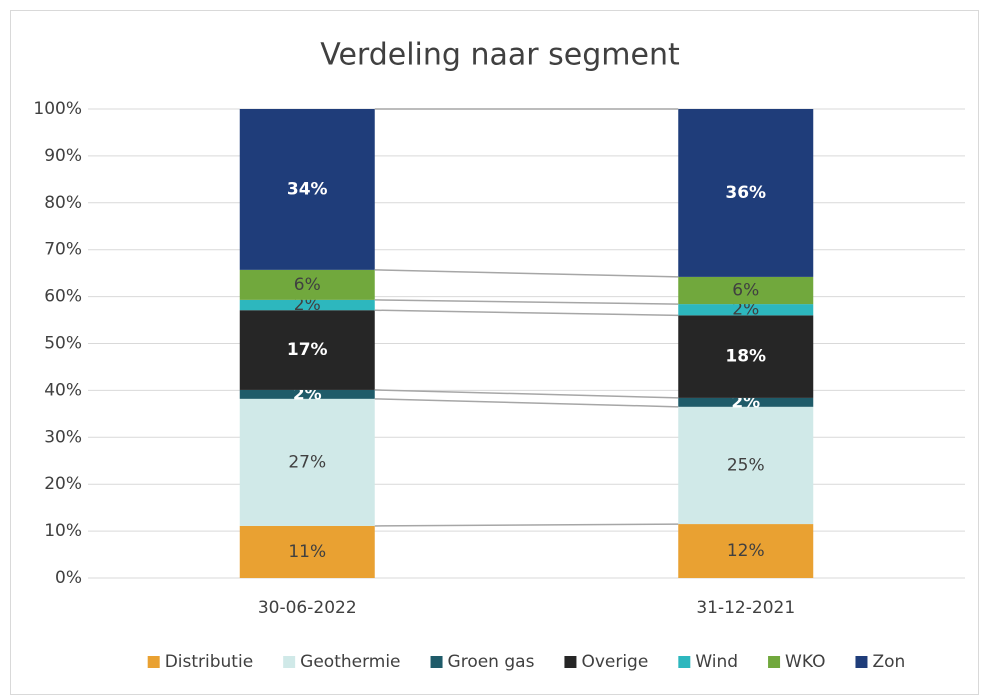 Image resolution: width=982 pixels, height=696 pixels. I want to click on legend-label: Overige, so click(614, 662).